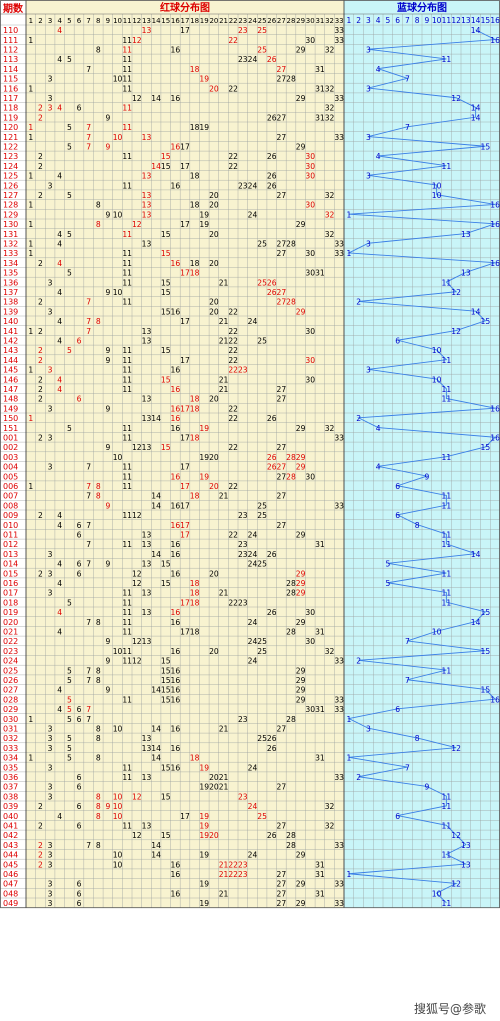  What do you see at coordinates (339, 21) in the screenshot?
I see `red-column-label: 33` at bounding box center [339, 21].